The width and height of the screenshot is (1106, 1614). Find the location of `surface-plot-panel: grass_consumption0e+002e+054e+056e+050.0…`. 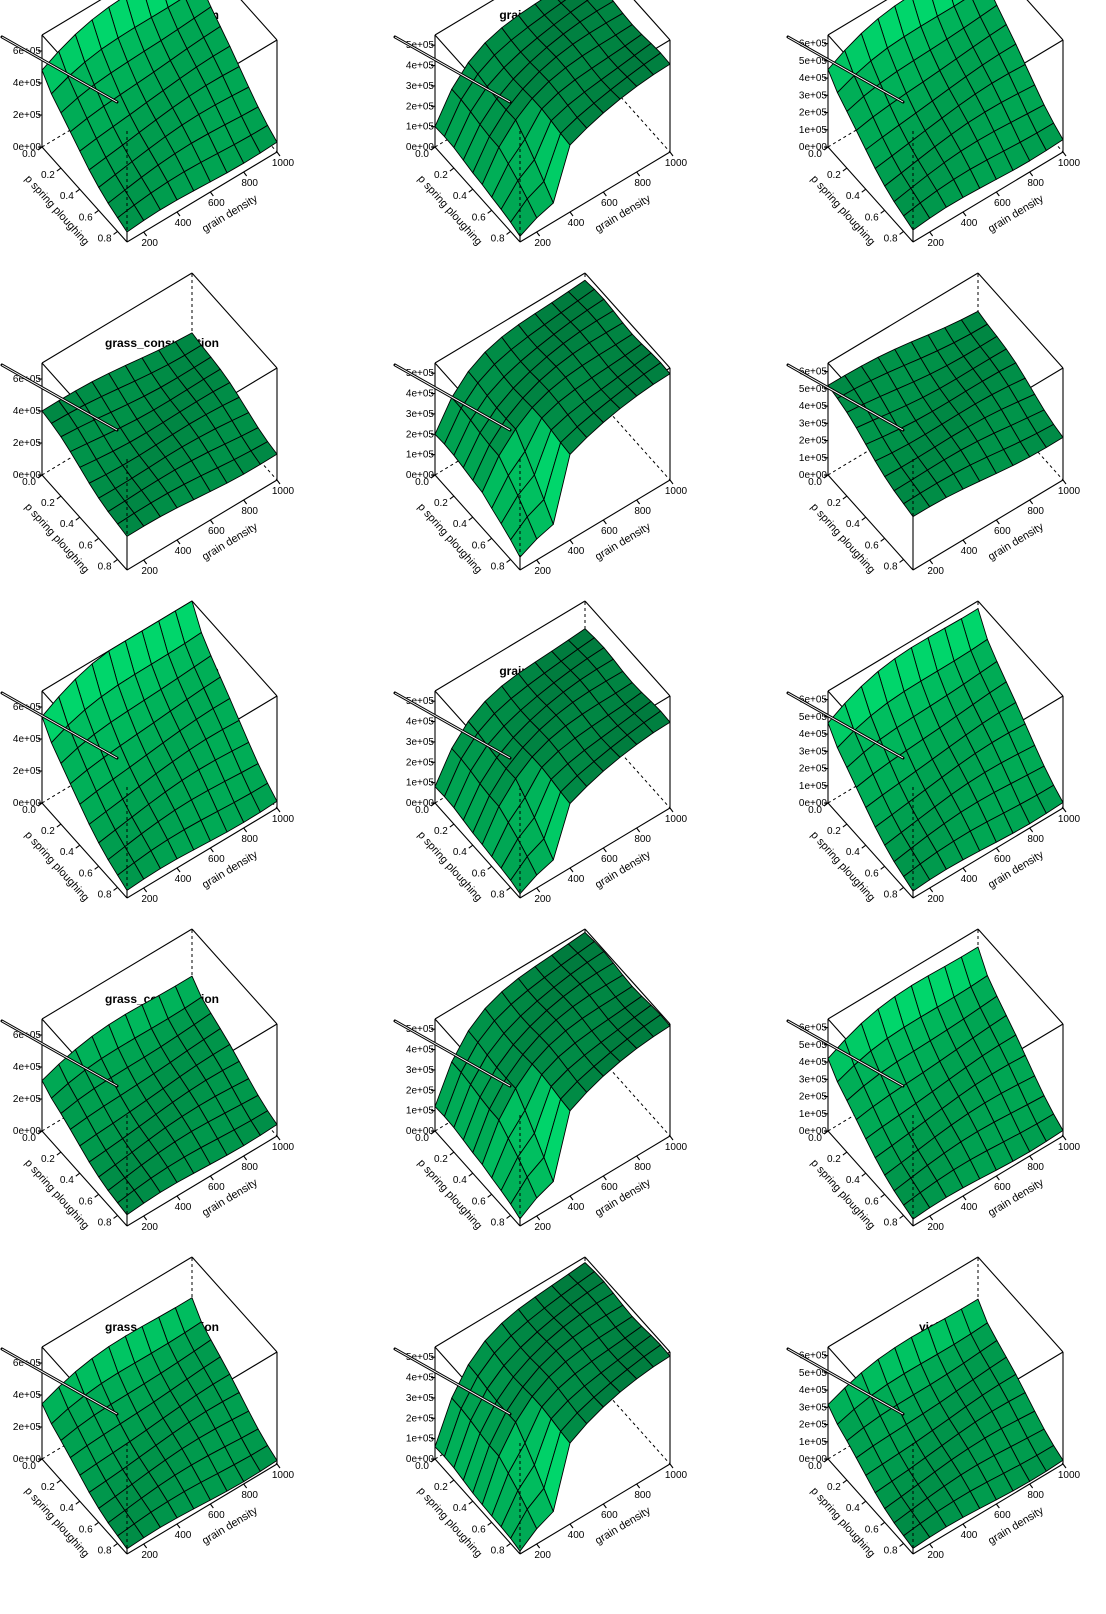

surface-plot-panel: grass_consumption0e+002e+054e+056e+050.0… is located at coordinates (181, 1107).